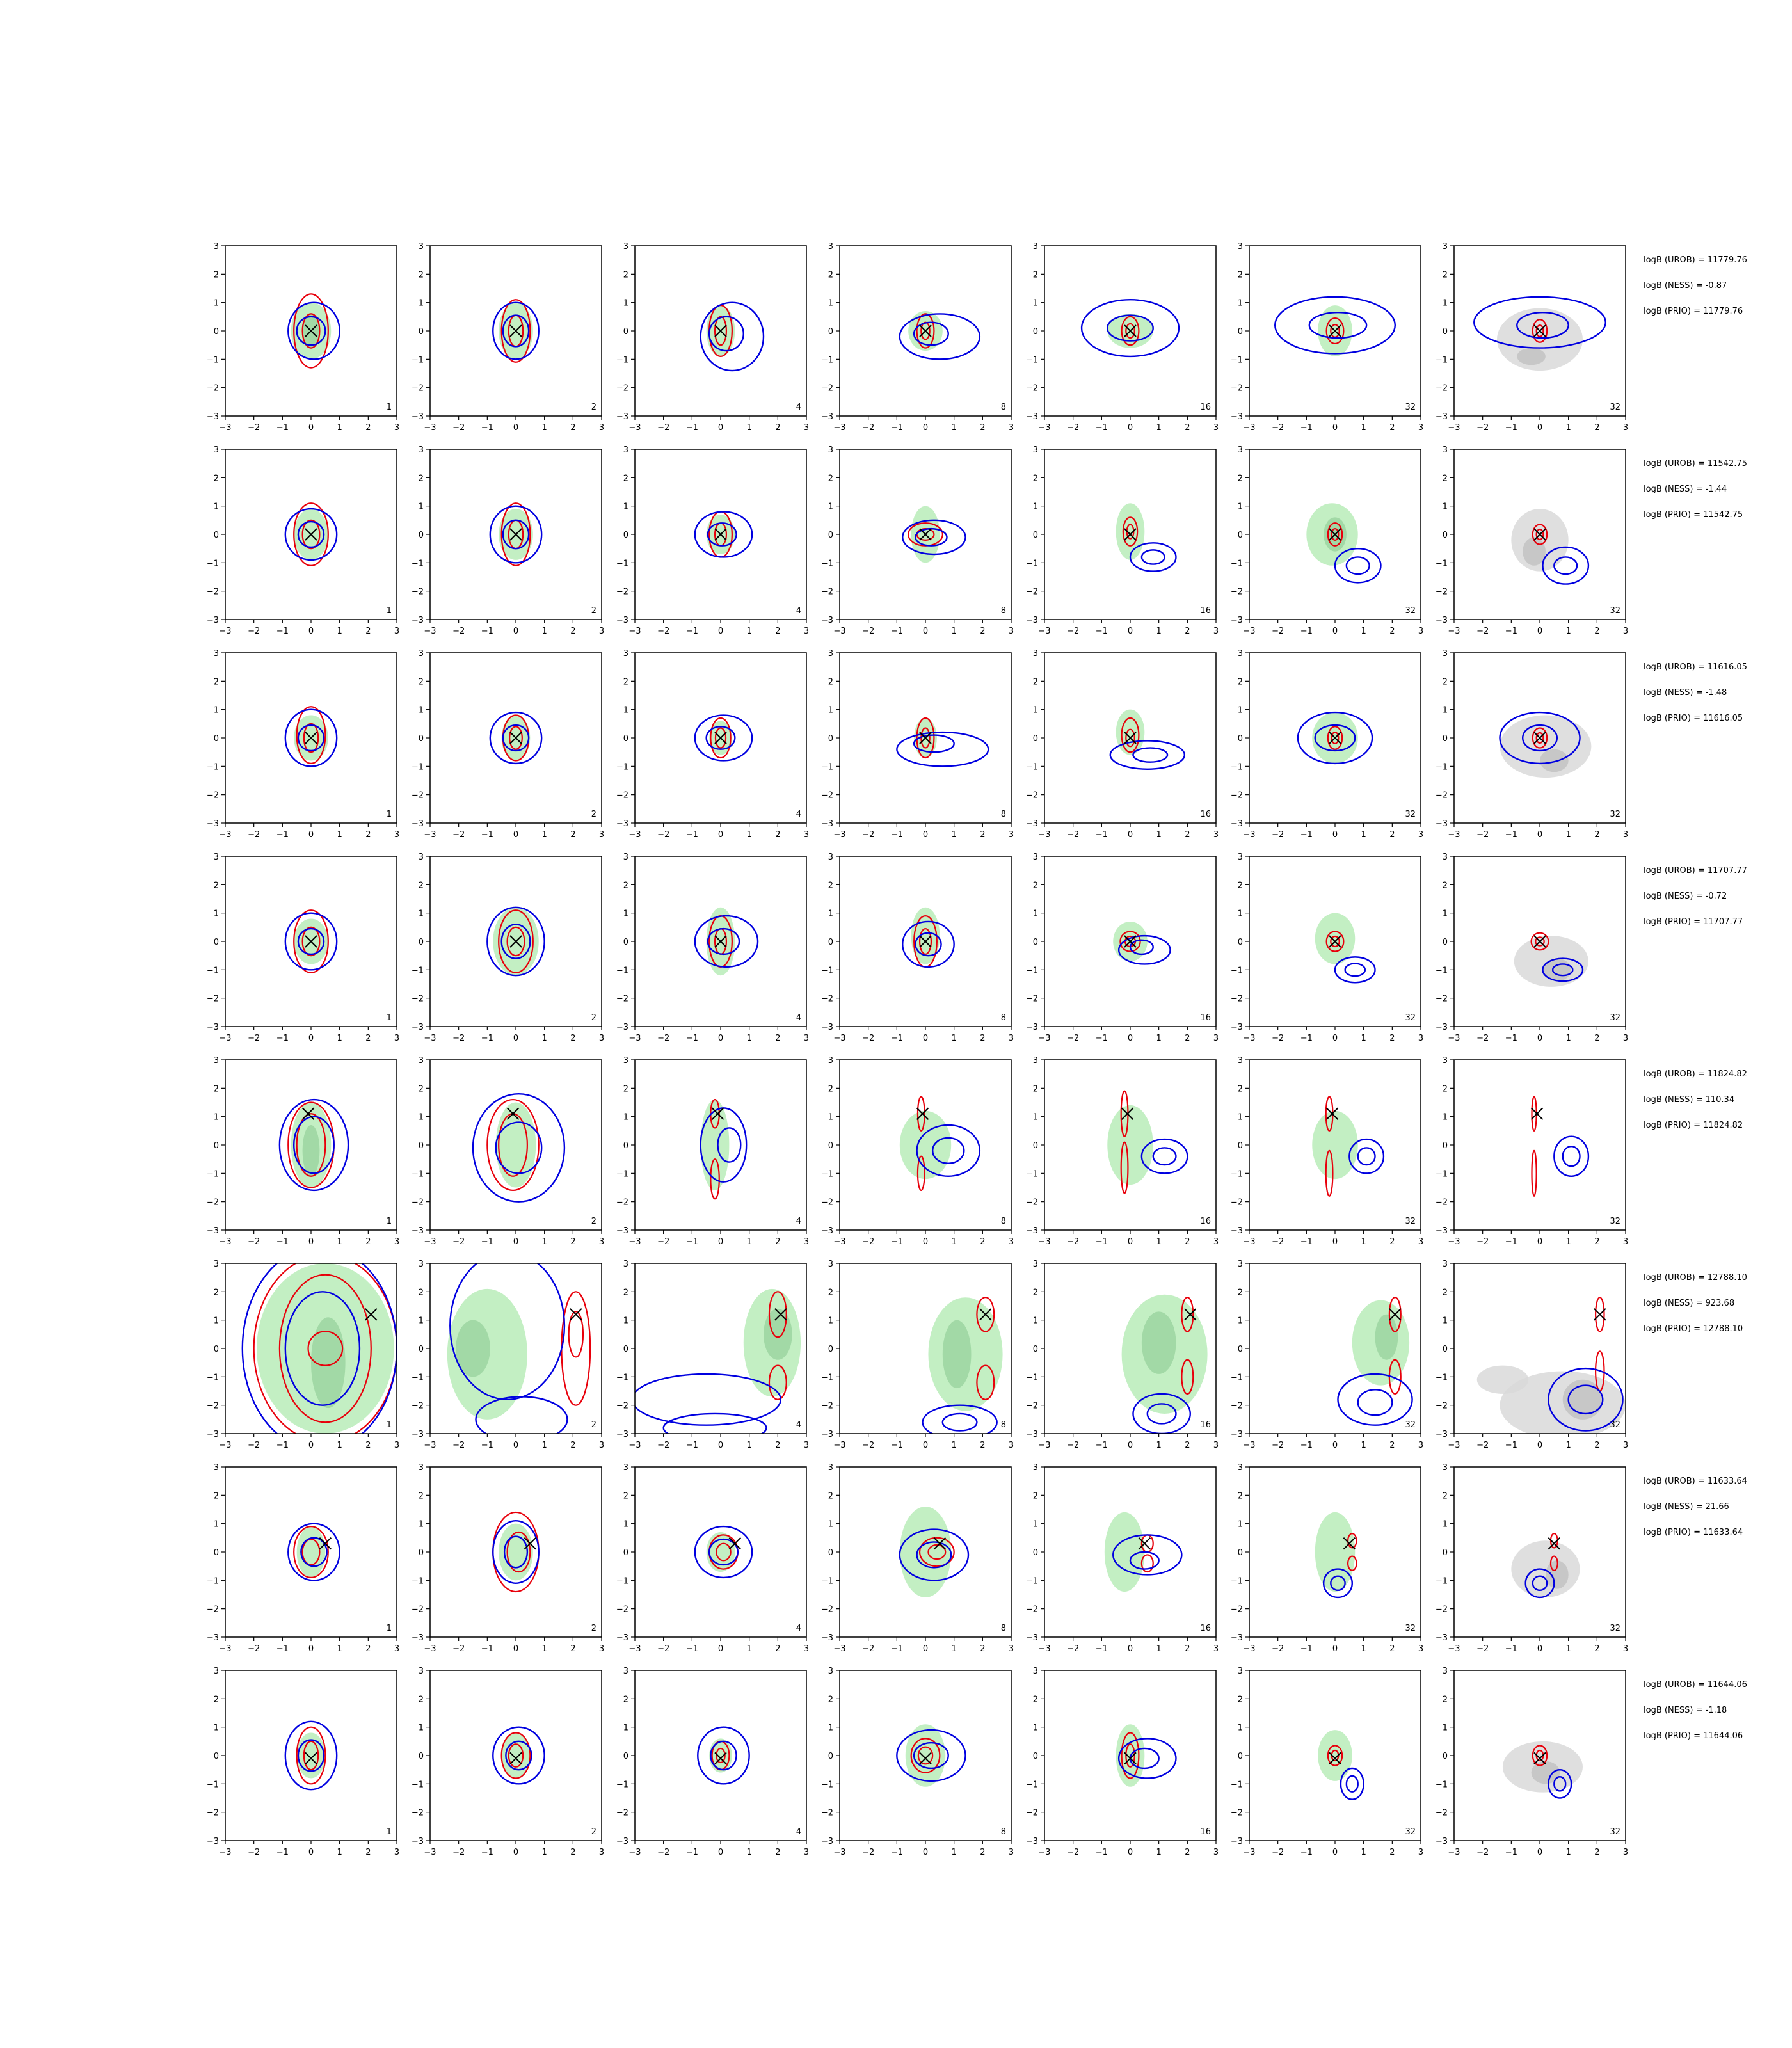 This screenshot has width=1792, height=2048. I want to click on panel-r7-c7: −3−3 −2 −2 −1 −1 0 0 1 1 2 2 3 3 32, so click(1532, 1558).